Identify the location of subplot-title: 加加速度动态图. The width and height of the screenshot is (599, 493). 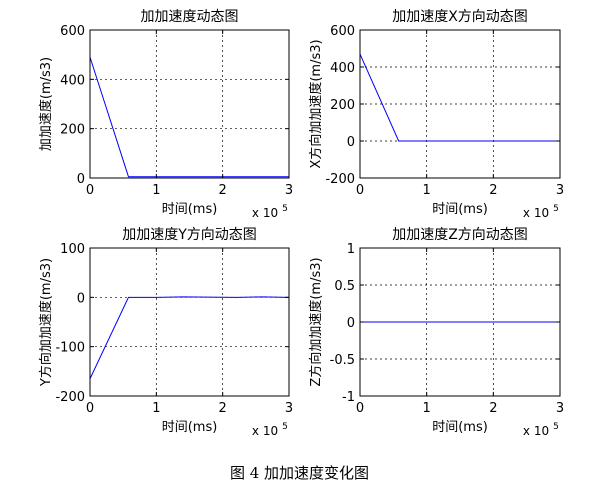
(190, 17).